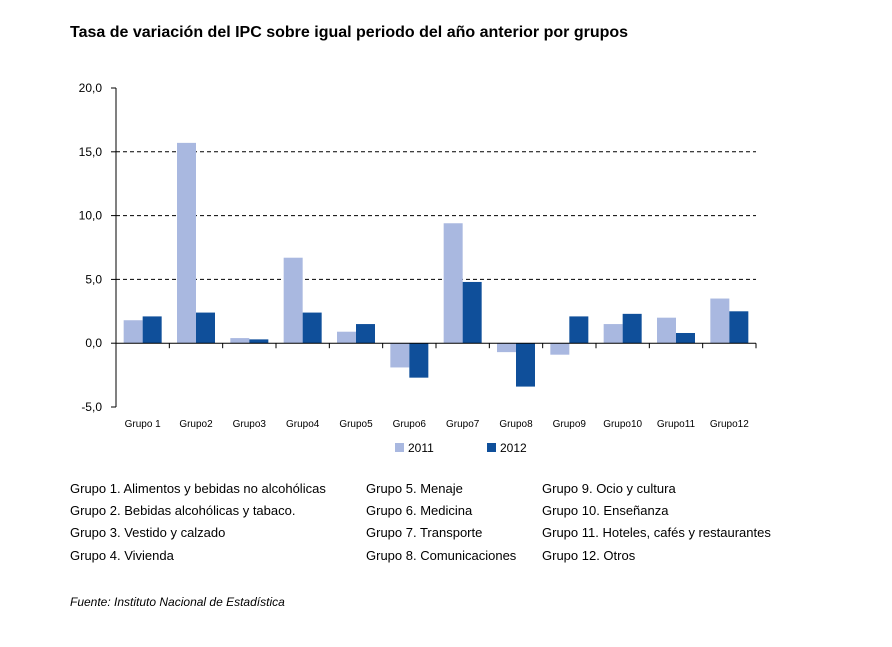 The image size is (892, 647). What do you see at coordinates (421, 448) in the screenshot?
I see `legend-label-2011: 2011` at bounding box center [421, 448].